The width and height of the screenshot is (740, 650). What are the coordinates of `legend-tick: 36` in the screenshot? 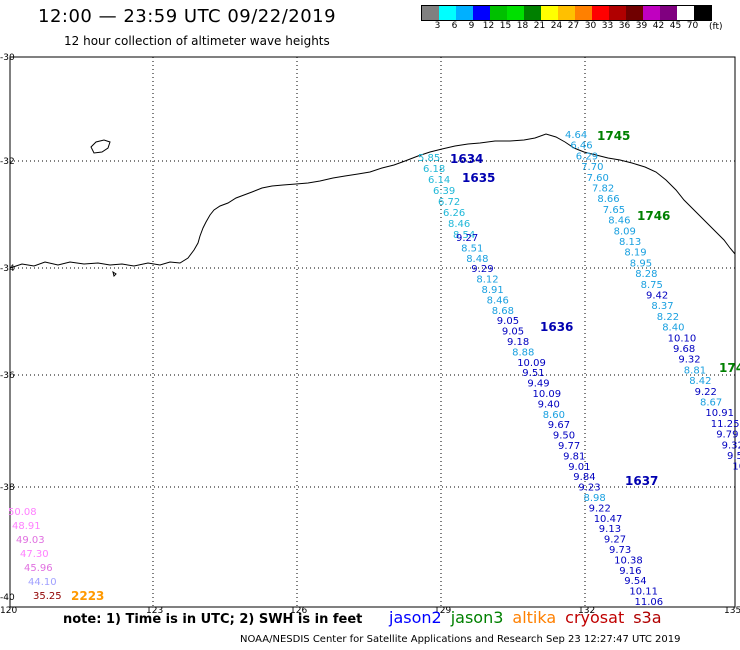 It's located at (624, 26).